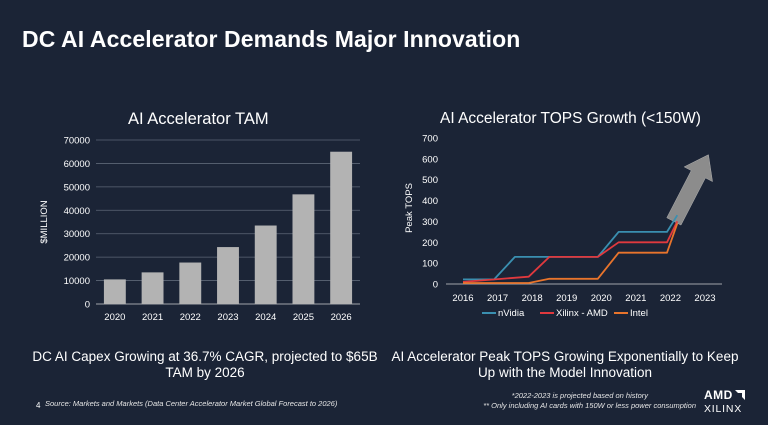  What do you see at coordinates (430, 139) in the screenshot?
I see `tops-y-tick-label: 700` at bounding box center [430, 139].